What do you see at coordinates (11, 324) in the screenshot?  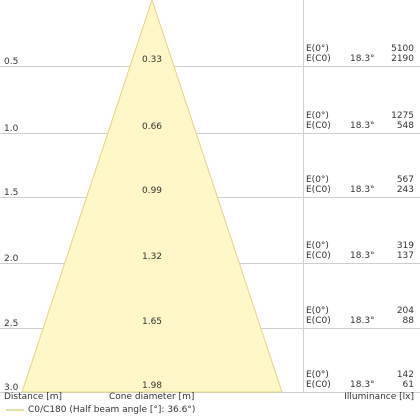 I see `distance-value: 2.5` at bounding box center [11, 324].